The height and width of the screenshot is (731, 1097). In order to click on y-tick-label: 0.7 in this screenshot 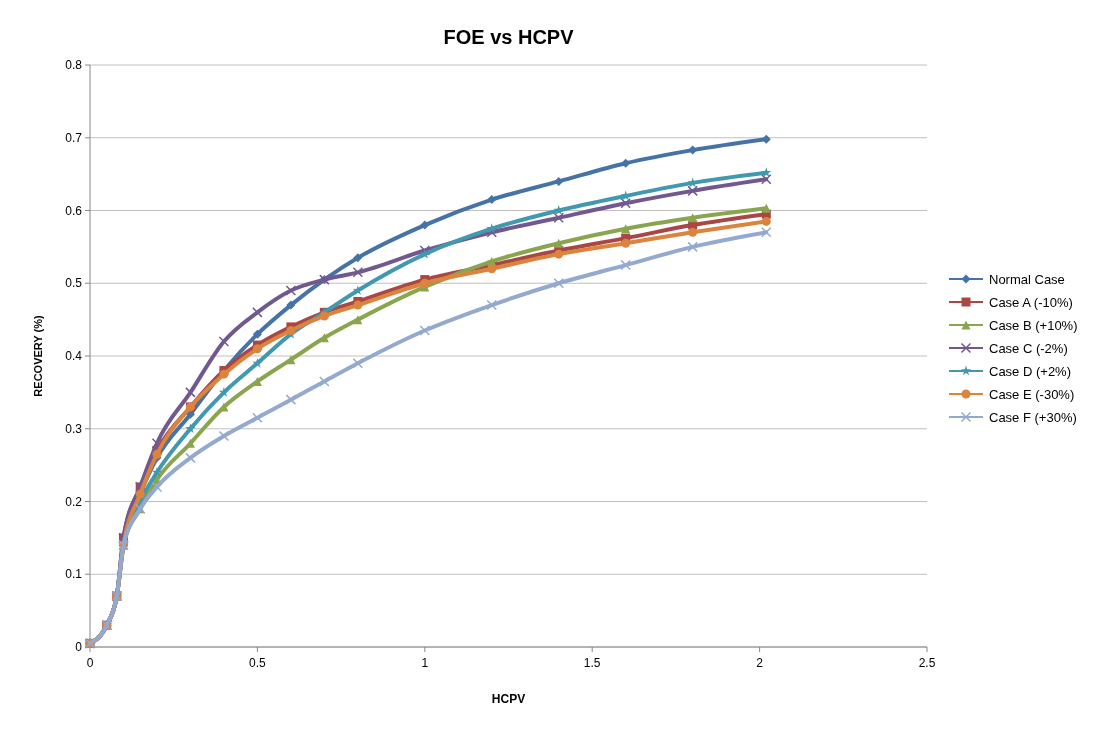, I will do `click(74, 137)`.